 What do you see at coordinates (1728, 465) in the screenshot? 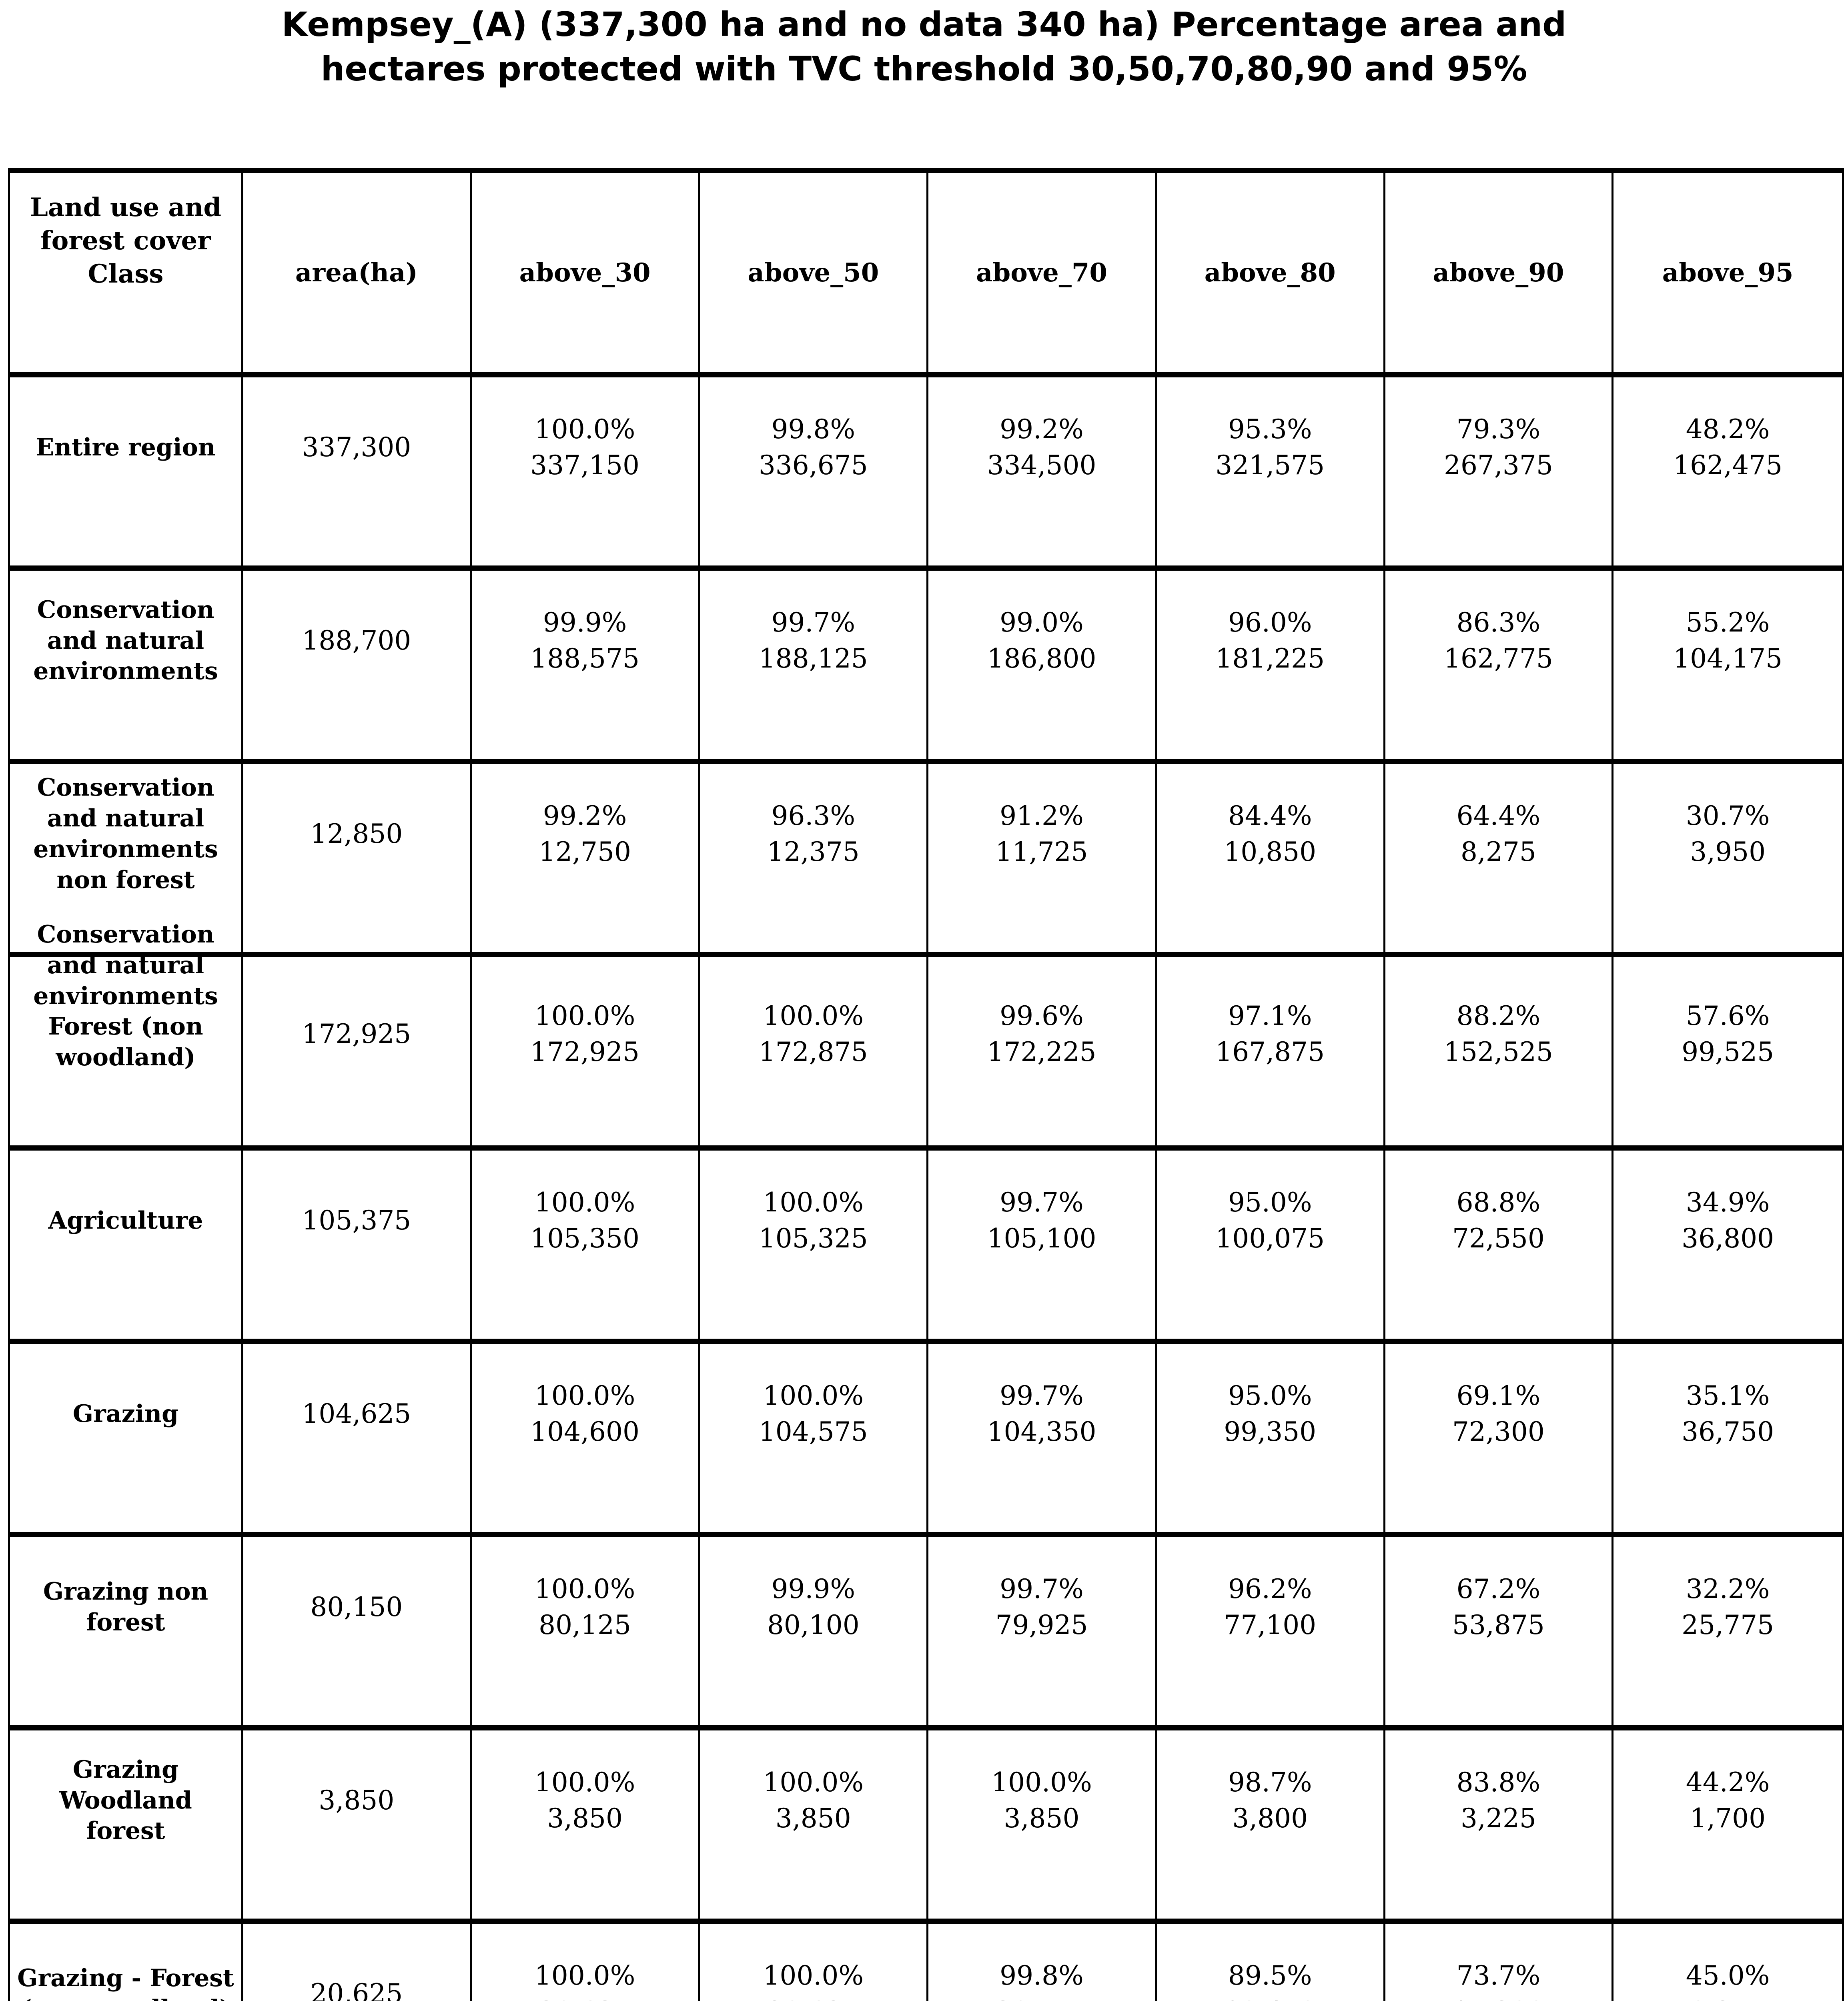
I see `ha-value: 162,475` at bounding box center [1728, 465].